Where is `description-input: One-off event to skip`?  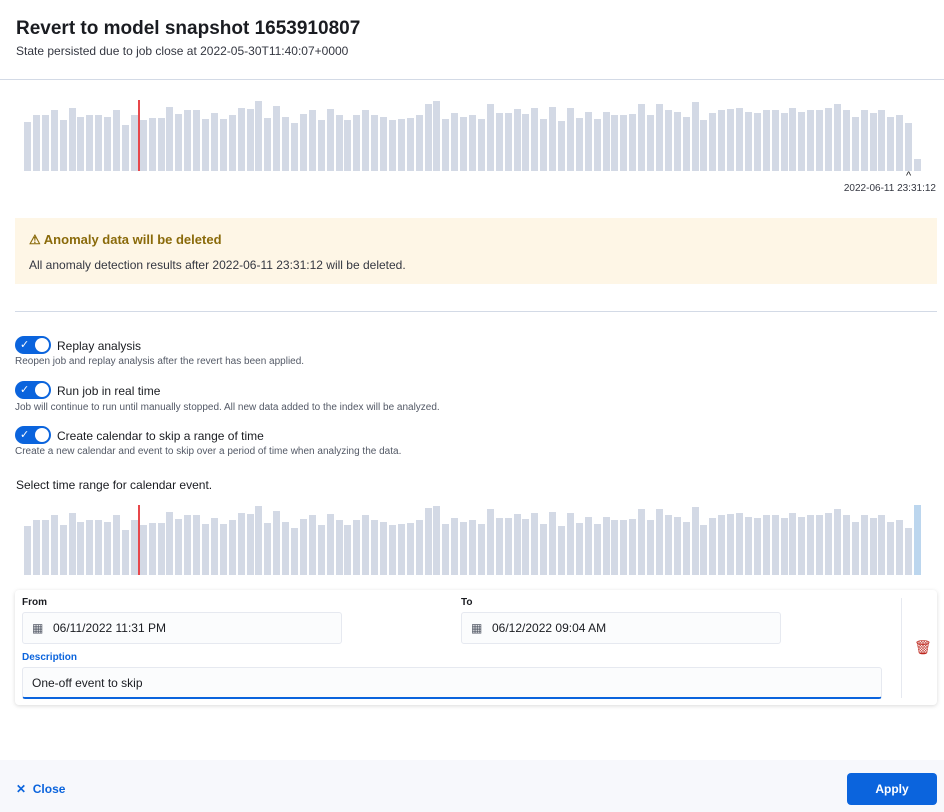 description-input: One-off event to skip is located at coordinates (452, 683).